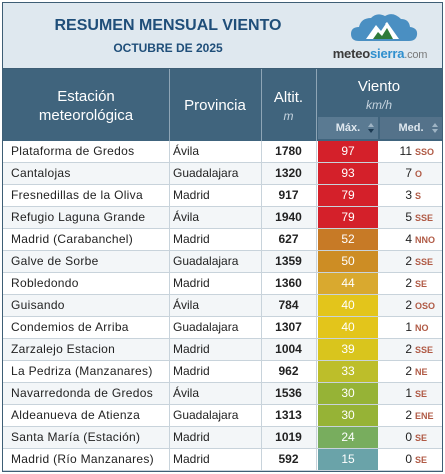 Image resolution: width=445 pixels, height=474 pixels. Describe the element at coordinates (72, 239) in the screenshot. I see `station-name: Madrid (Carabanchel)` at that location.